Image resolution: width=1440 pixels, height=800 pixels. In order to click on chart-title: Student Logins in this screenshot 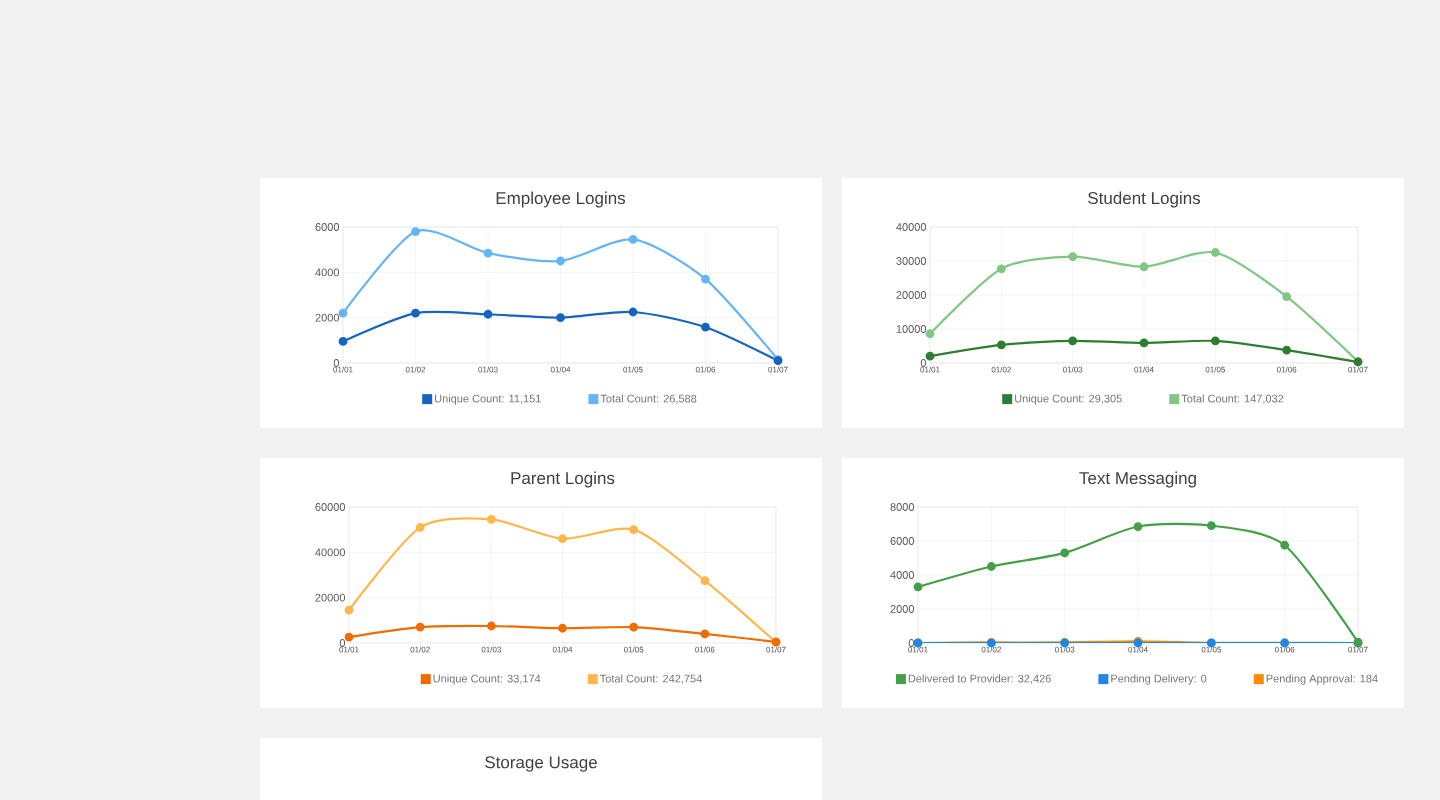, I will do `click(1144, 199)`.